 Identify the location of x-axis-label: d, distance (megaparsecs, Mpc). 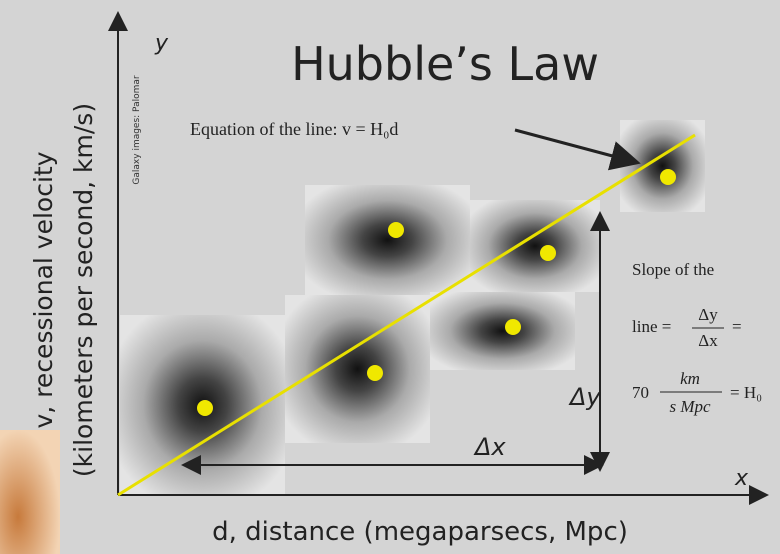
(420, 532).